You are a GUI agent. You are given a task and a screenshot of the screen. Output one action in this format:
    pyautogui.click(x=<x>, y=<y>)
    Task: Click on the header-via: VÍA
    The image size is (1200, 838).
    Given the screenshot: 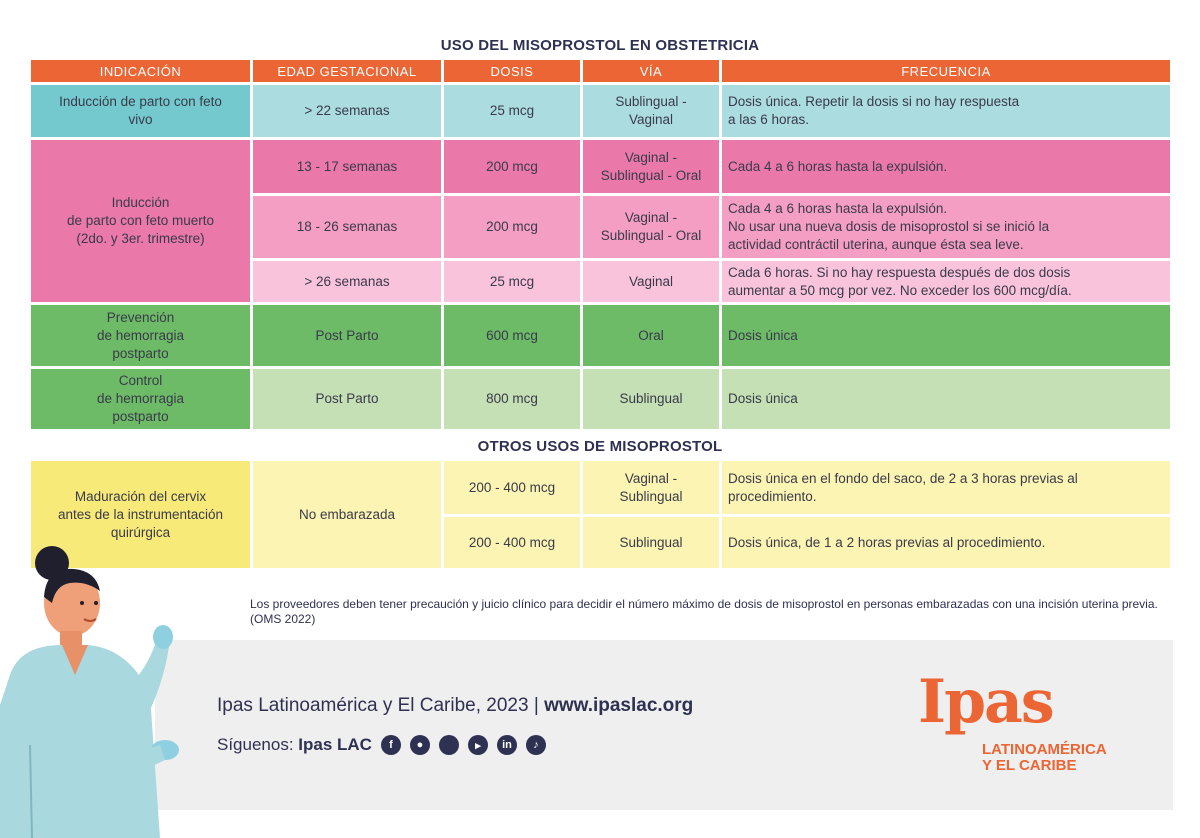 What is the action you would take?
    pyautogui.click(x=651, y=71)
    